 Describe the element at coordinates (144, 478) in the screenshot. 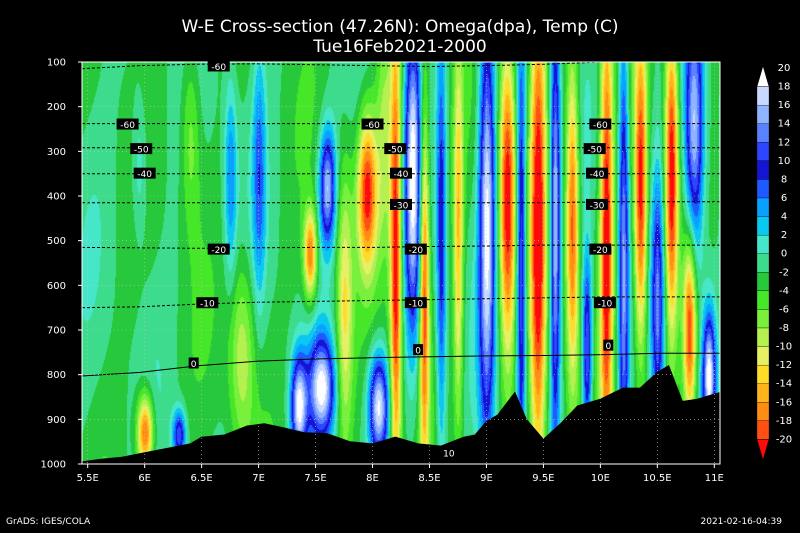

I see `x-tick-label: 6E` at that location.